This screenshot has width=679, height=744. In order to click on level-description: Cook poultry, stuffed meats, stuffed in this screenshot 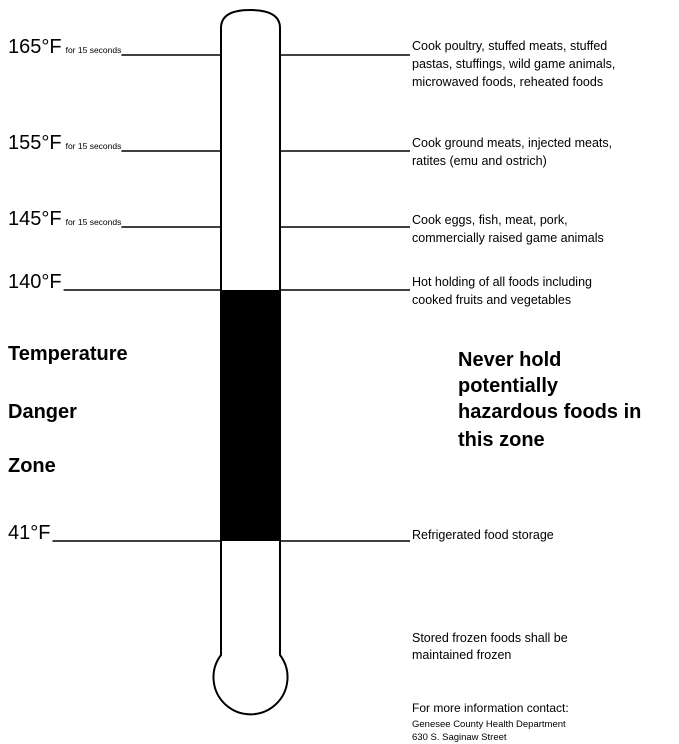, I will do `click(509, 46)`.